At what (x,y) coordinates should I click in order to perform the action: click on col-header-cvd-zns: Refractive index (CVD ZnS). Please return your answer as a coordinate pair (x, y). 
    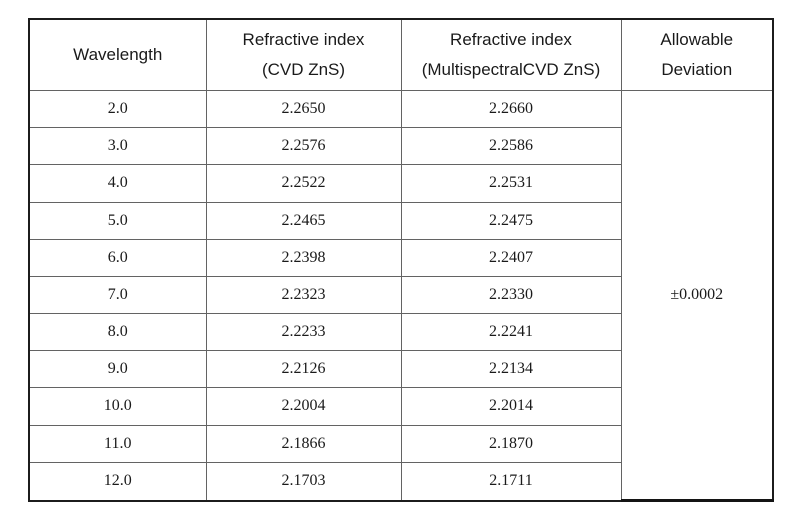
    Looking at the image, I should click on (303, 54).